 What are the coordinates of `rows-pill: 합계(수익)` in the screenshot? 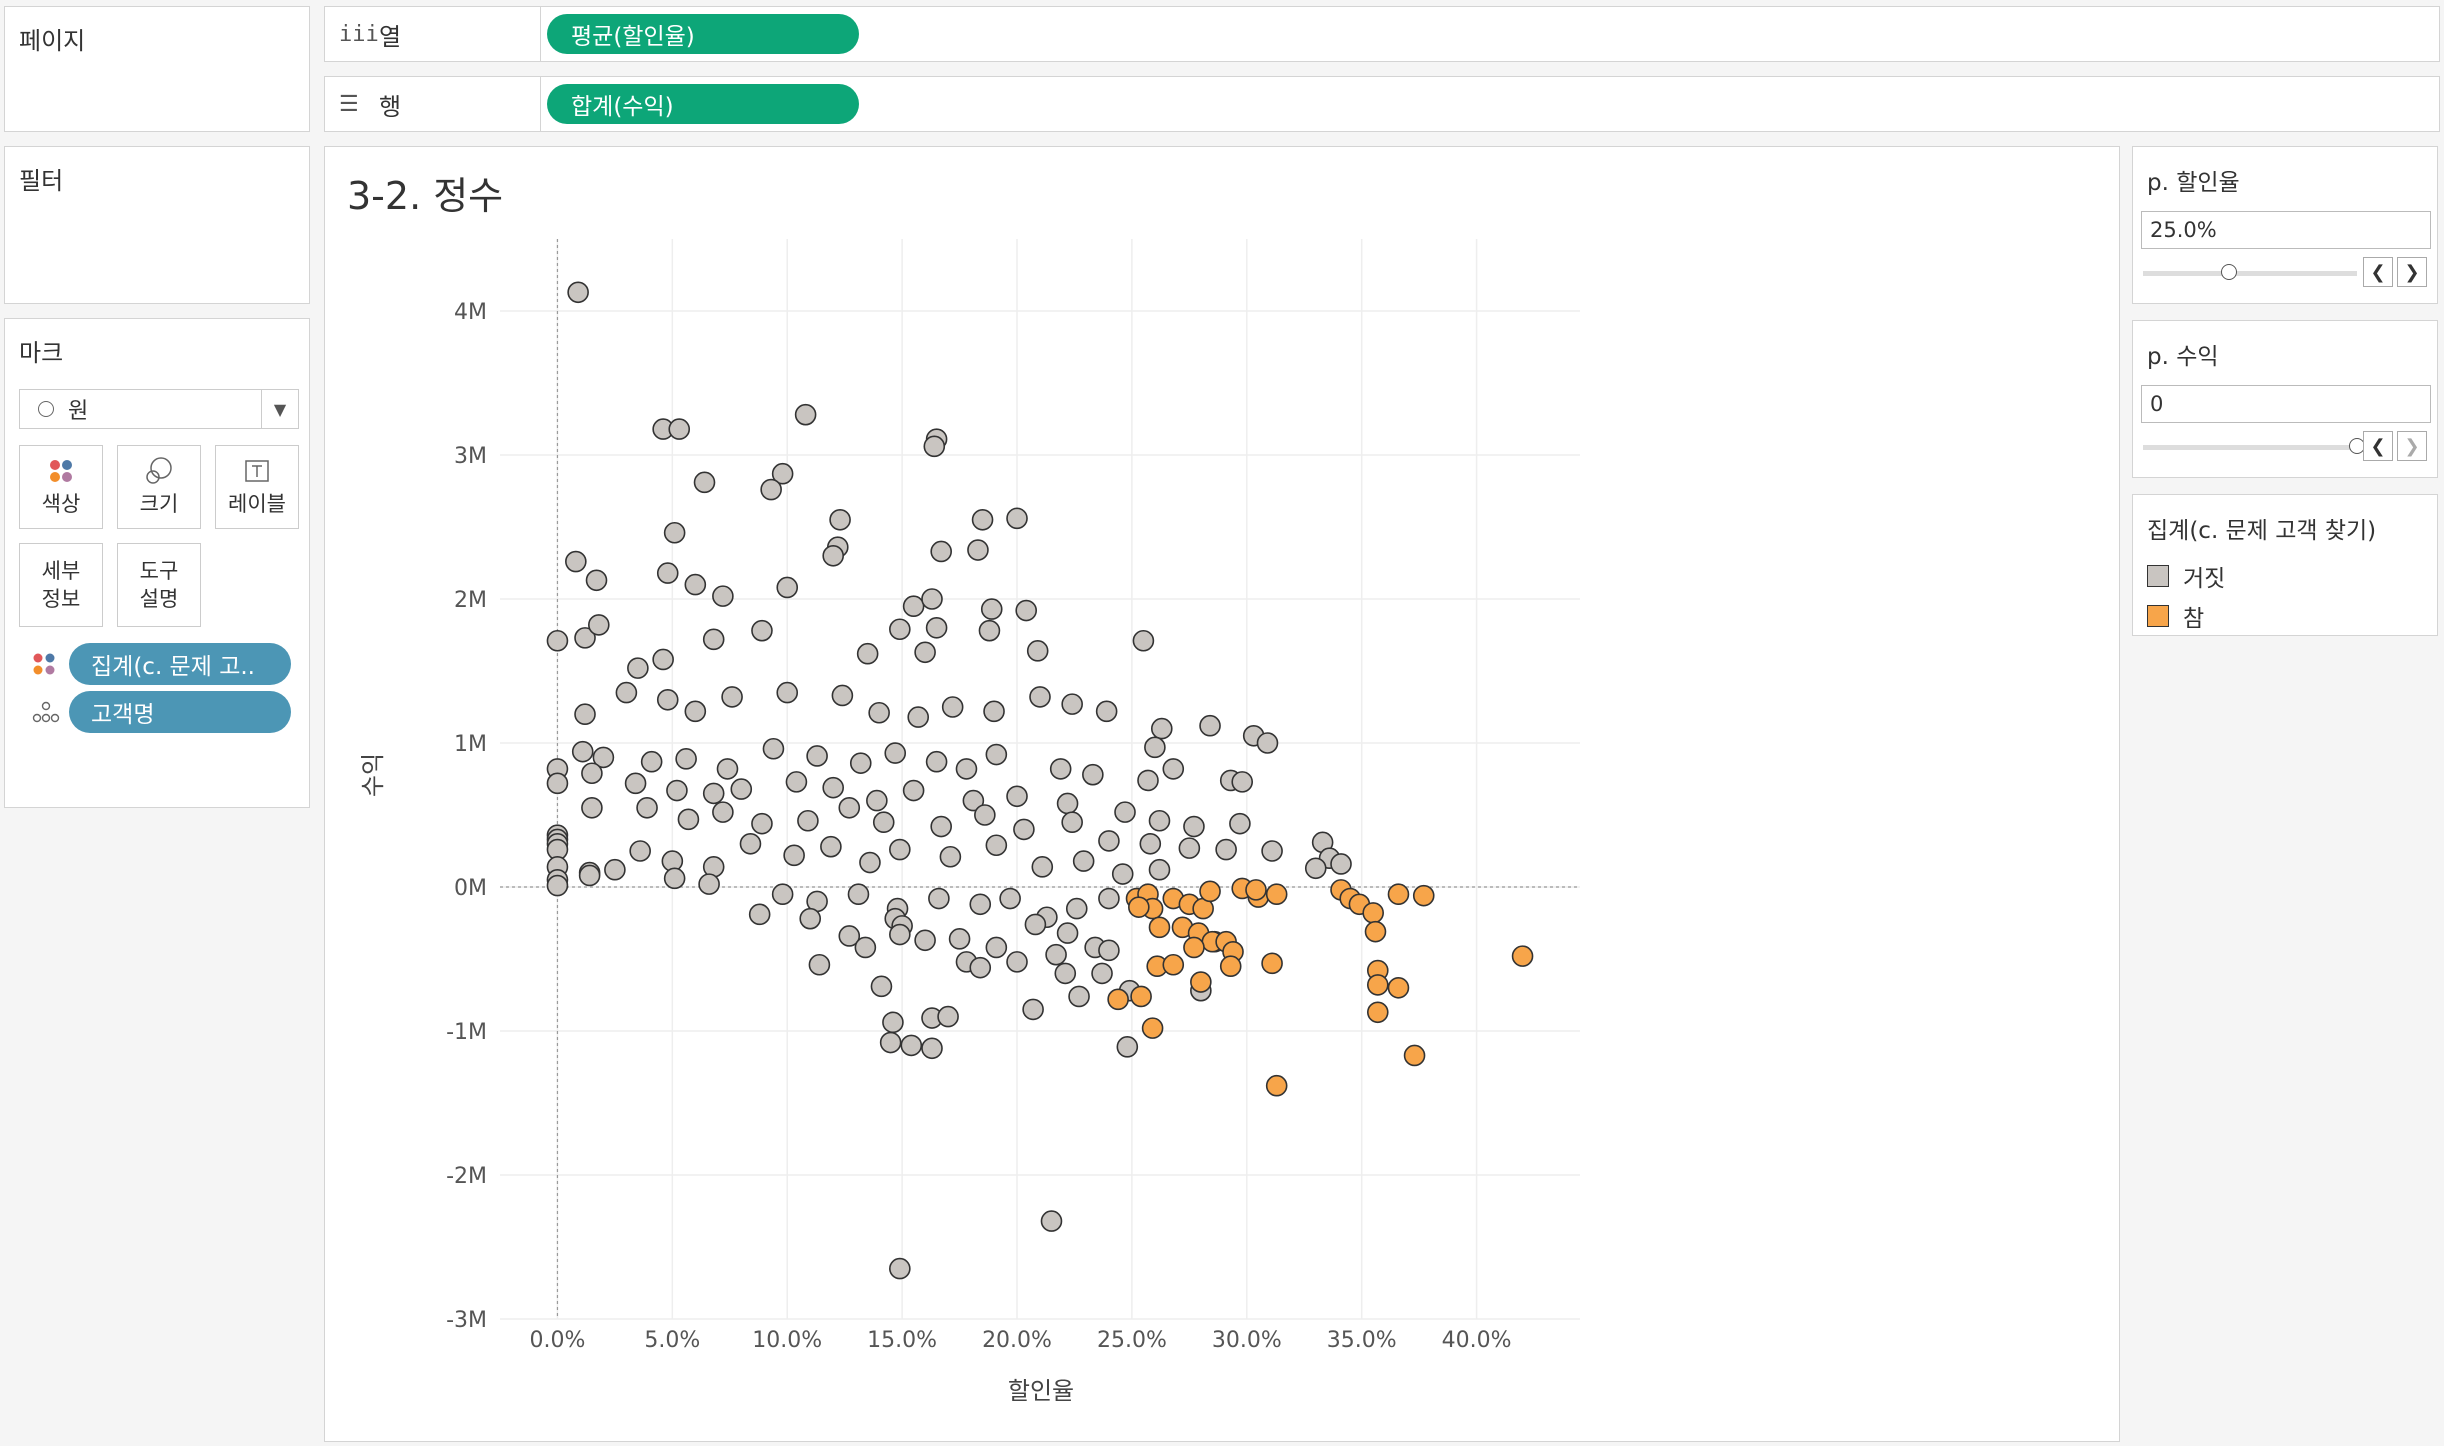 It's located at (703, 104).